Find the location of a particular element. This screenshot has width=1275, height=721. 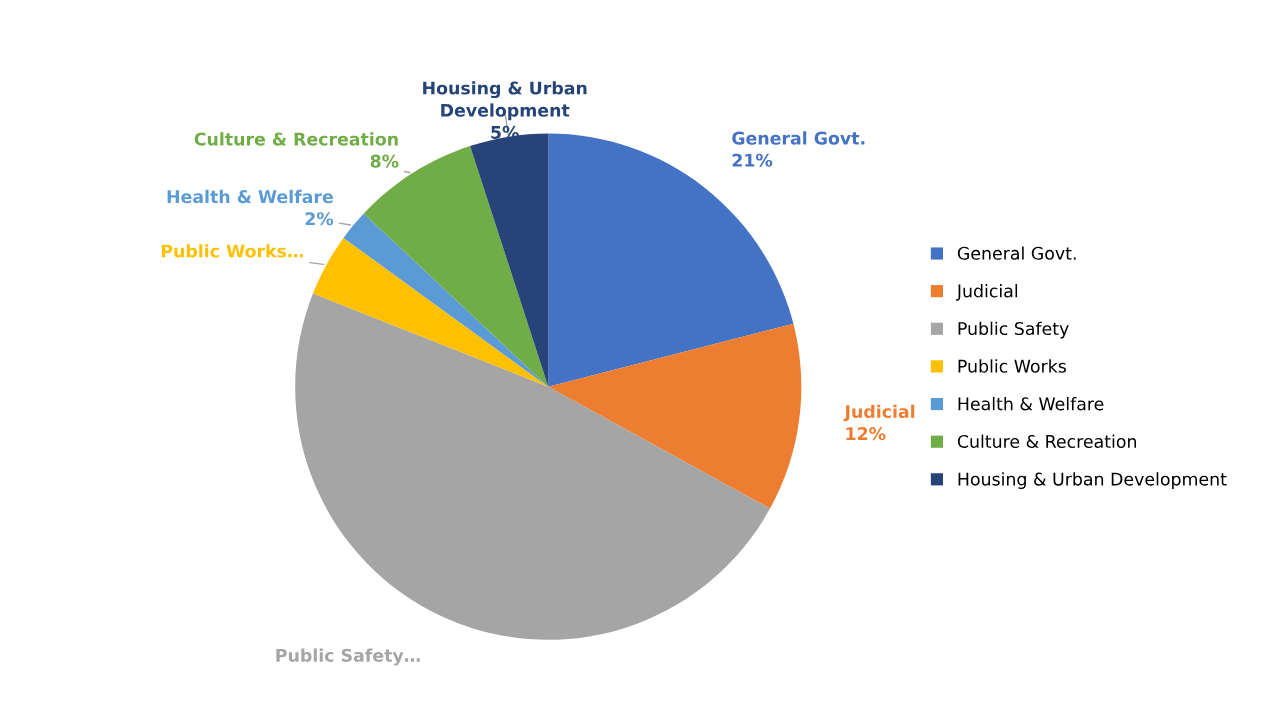

legend-label: Public Safety is located at coordinates (1013, 330).